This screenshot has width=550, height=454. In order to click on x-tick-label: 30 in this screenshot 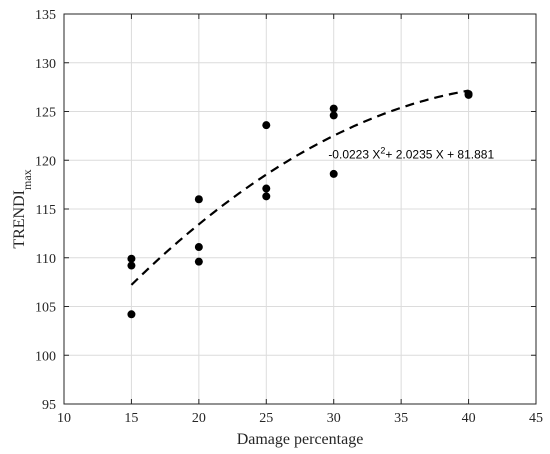, I will do `click(334, 418)`.